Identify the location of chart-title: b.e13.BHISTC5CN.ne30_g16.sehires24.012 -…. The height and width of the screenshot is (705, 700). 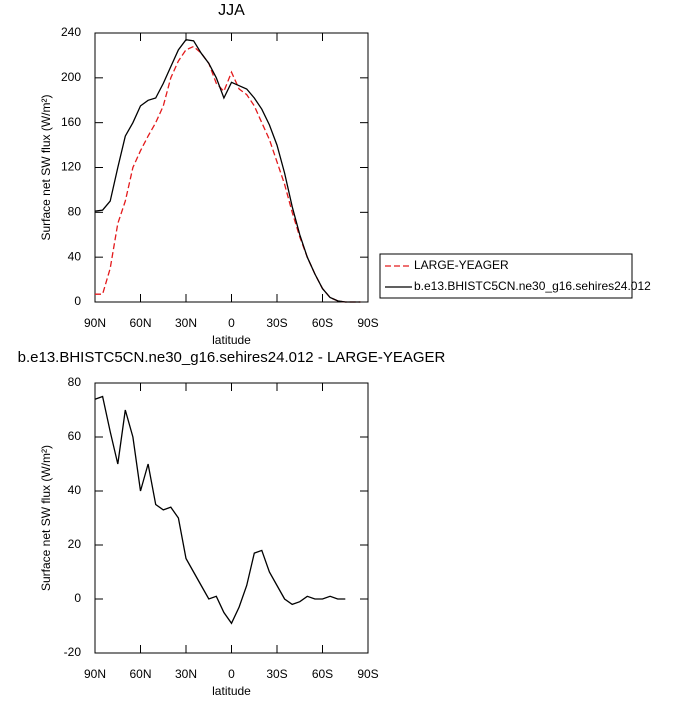
(232, 357).